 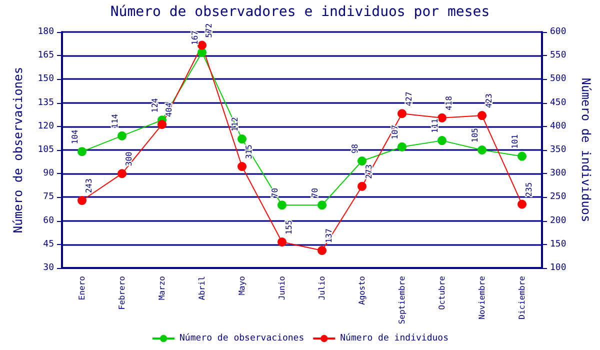 What do you see at coordinates (89, 186) in the screenshot?
I see `data-label: 243` at bounding box center [89, 186].